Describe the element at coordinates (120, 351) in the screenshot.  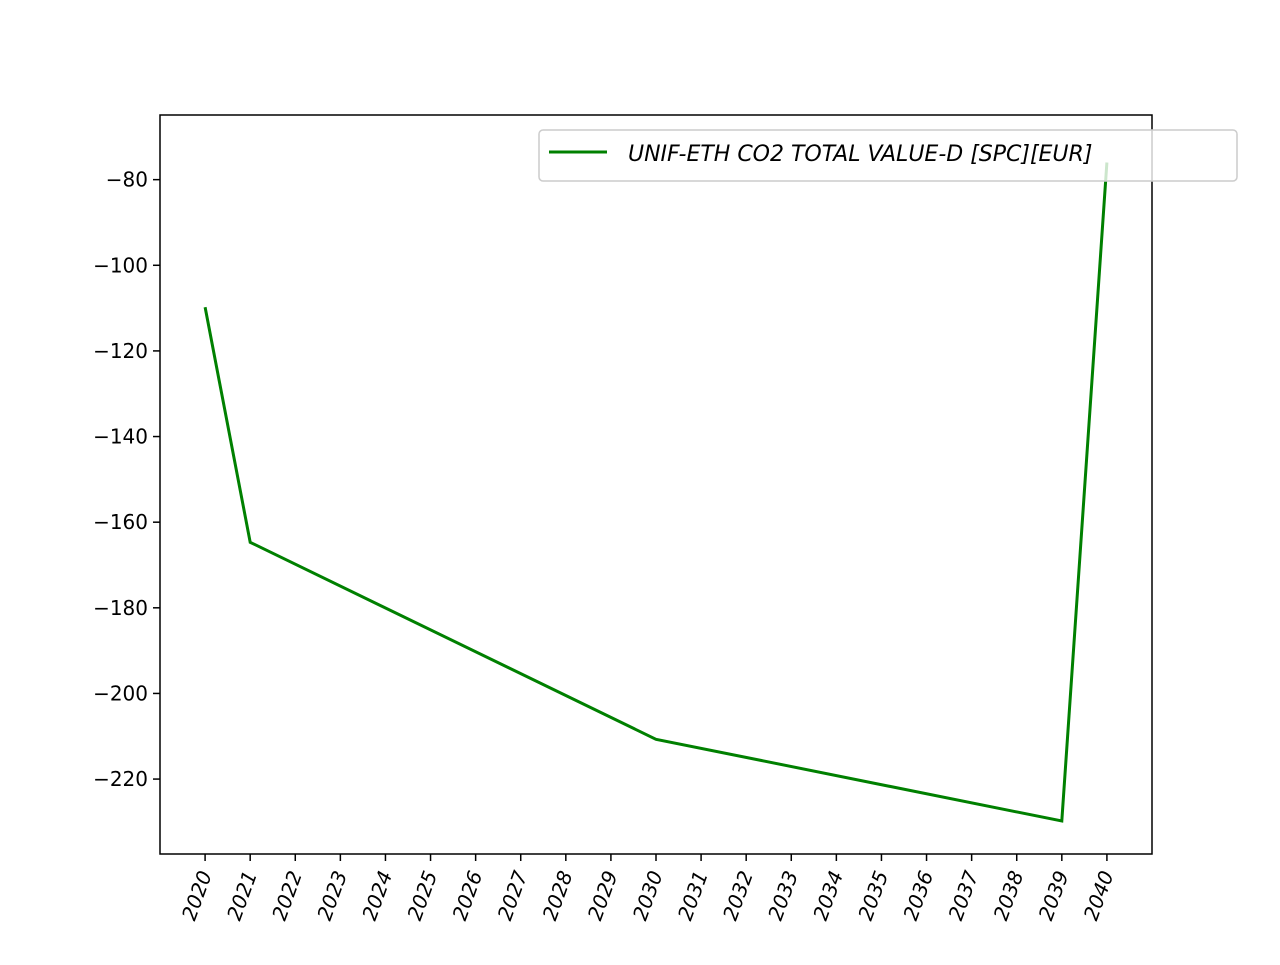
I see `y-tick-label: −120` at that location.